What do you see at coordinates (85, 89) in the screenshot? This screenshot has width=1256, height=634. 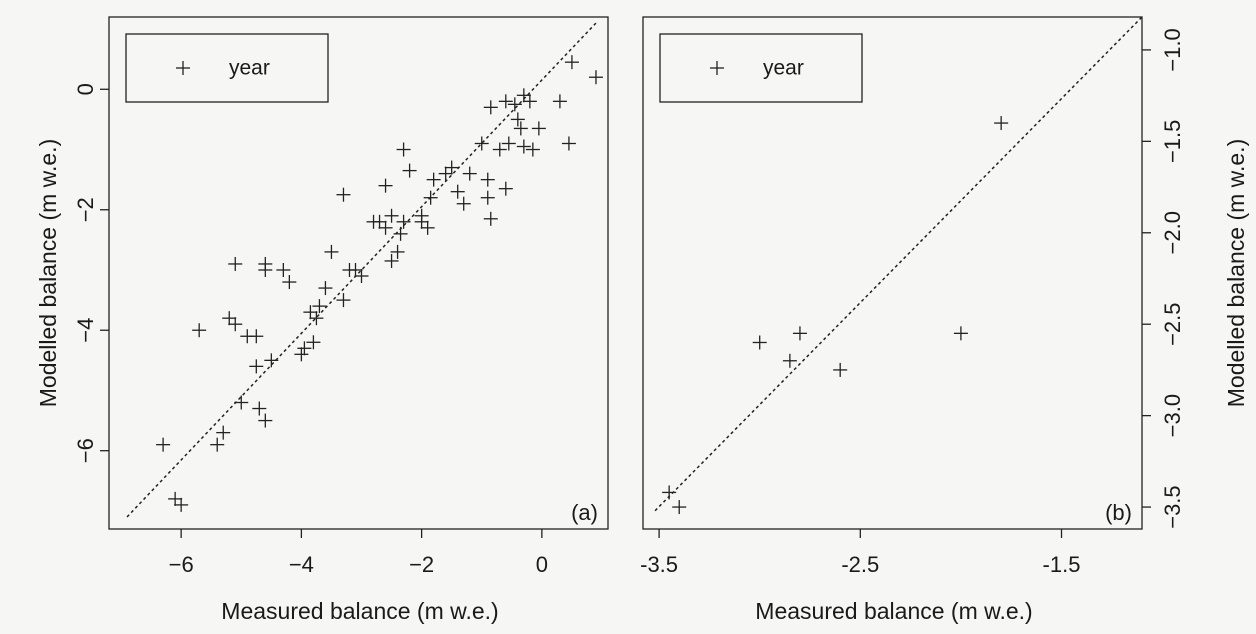 I see `y-tick-label: 0` at bounding box center [85, 89].